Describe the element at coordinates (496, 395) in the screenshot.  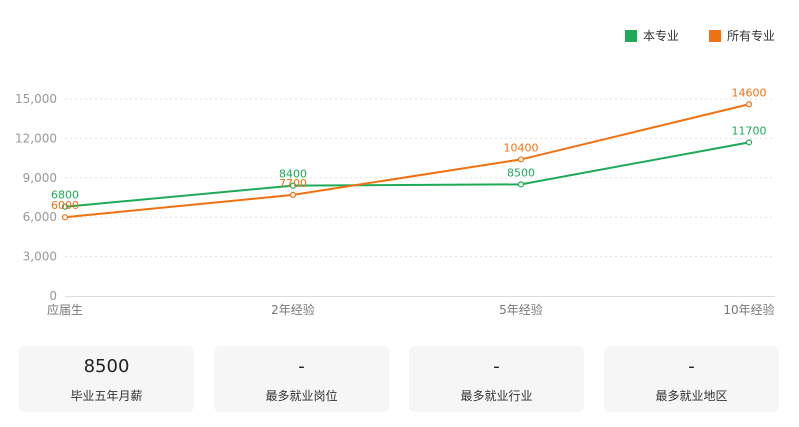
I see `card-label: 最多就业行业` at that location.